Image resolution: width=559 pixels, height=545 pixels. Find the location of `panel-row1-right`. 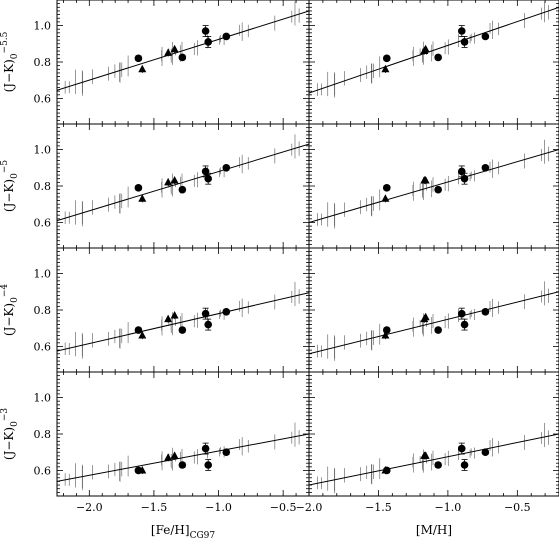

panel-row1-right is located at coordinates (433, 62).